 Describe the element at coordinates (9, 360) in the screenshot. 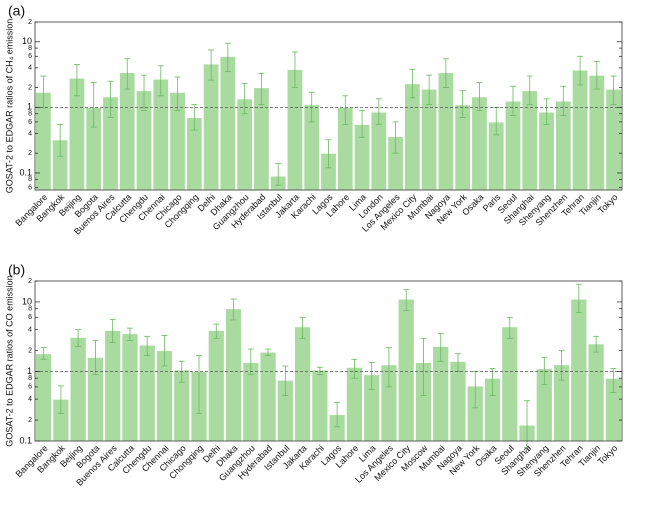

I see `y-axis-label: GOSAT-2 to EDGAR ratios of CO emission` at that location.